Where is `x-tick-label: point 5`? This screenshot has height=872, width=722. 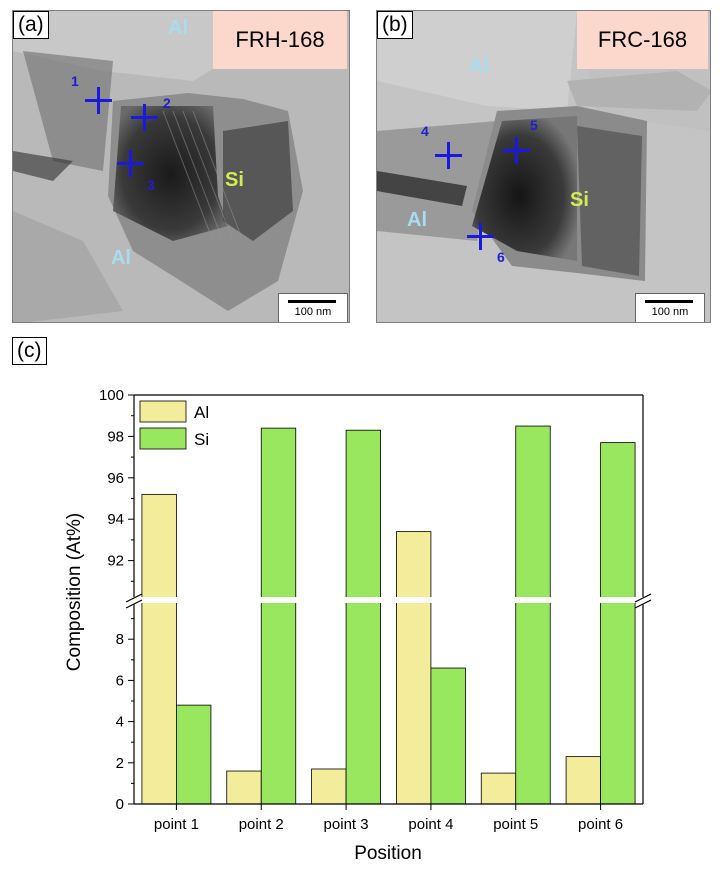
x-tick-label: point 5 is located at coordinates (515, 824).